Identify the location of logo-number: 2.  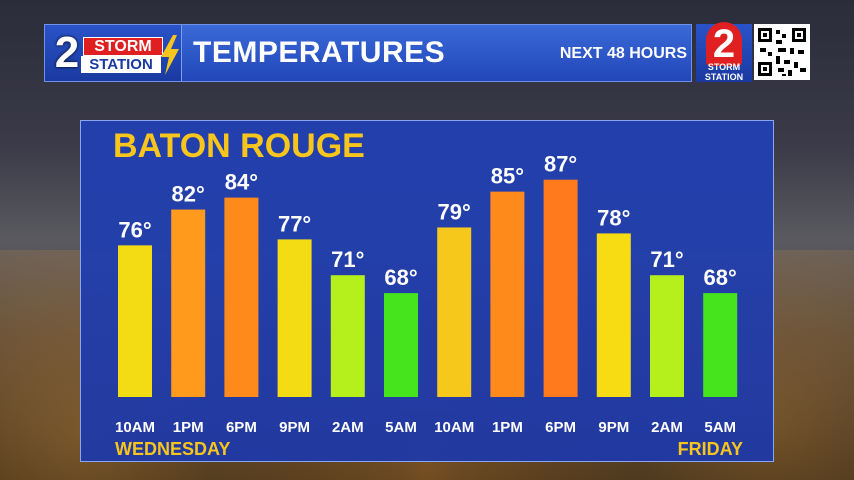
(67, 52).